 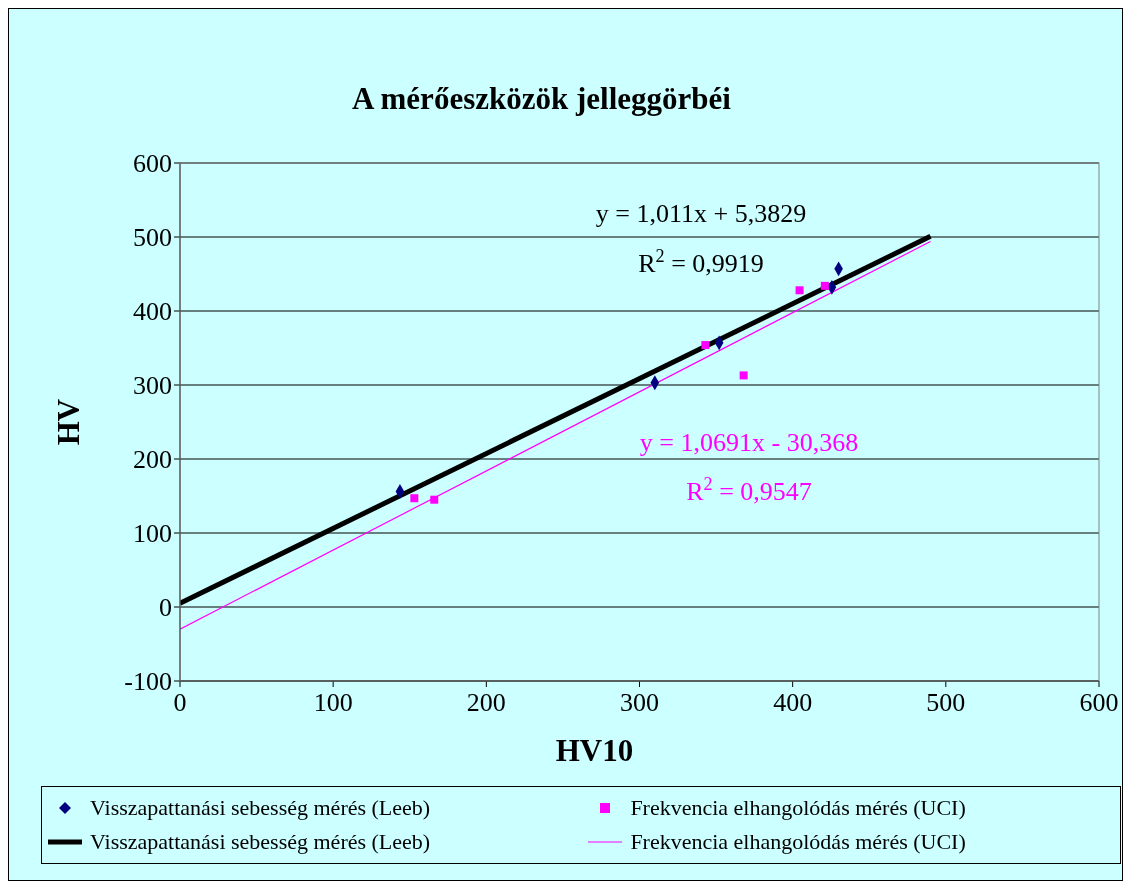 What do you see at coordinates (701, 213) in the screenshot?
I see `annotation: y = 1,011x + 5,3829` at bounding box center [701, 213].